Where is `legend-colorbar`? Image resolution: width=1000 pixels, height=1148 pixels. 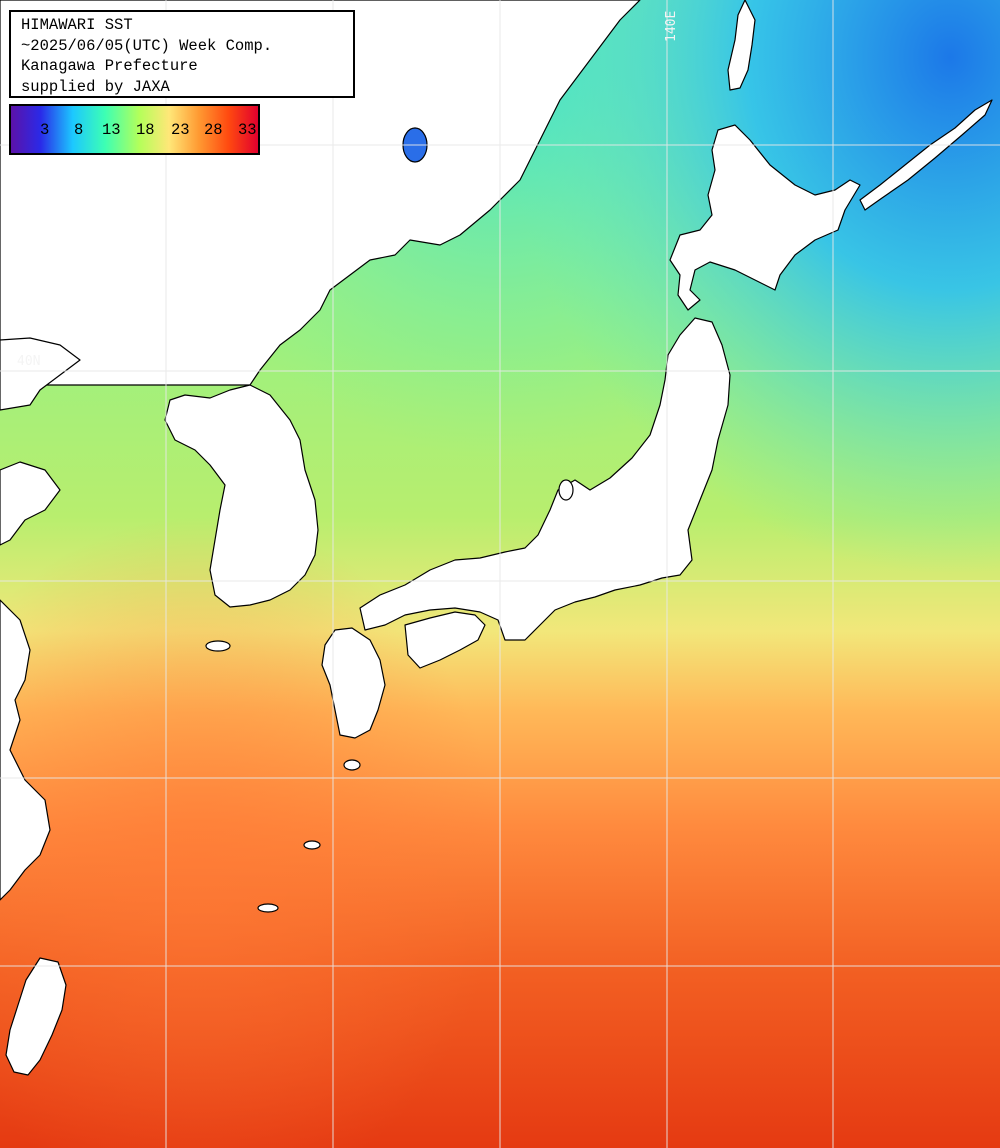 legend-colorbar is located at coordinates (134, 129).